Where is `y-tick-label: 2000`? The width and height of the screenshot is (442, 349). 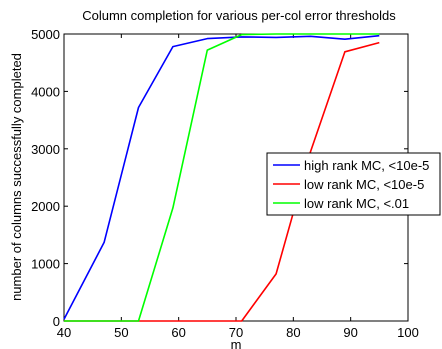
y-tick-label: 2000 is located at coordinates (45, 206).